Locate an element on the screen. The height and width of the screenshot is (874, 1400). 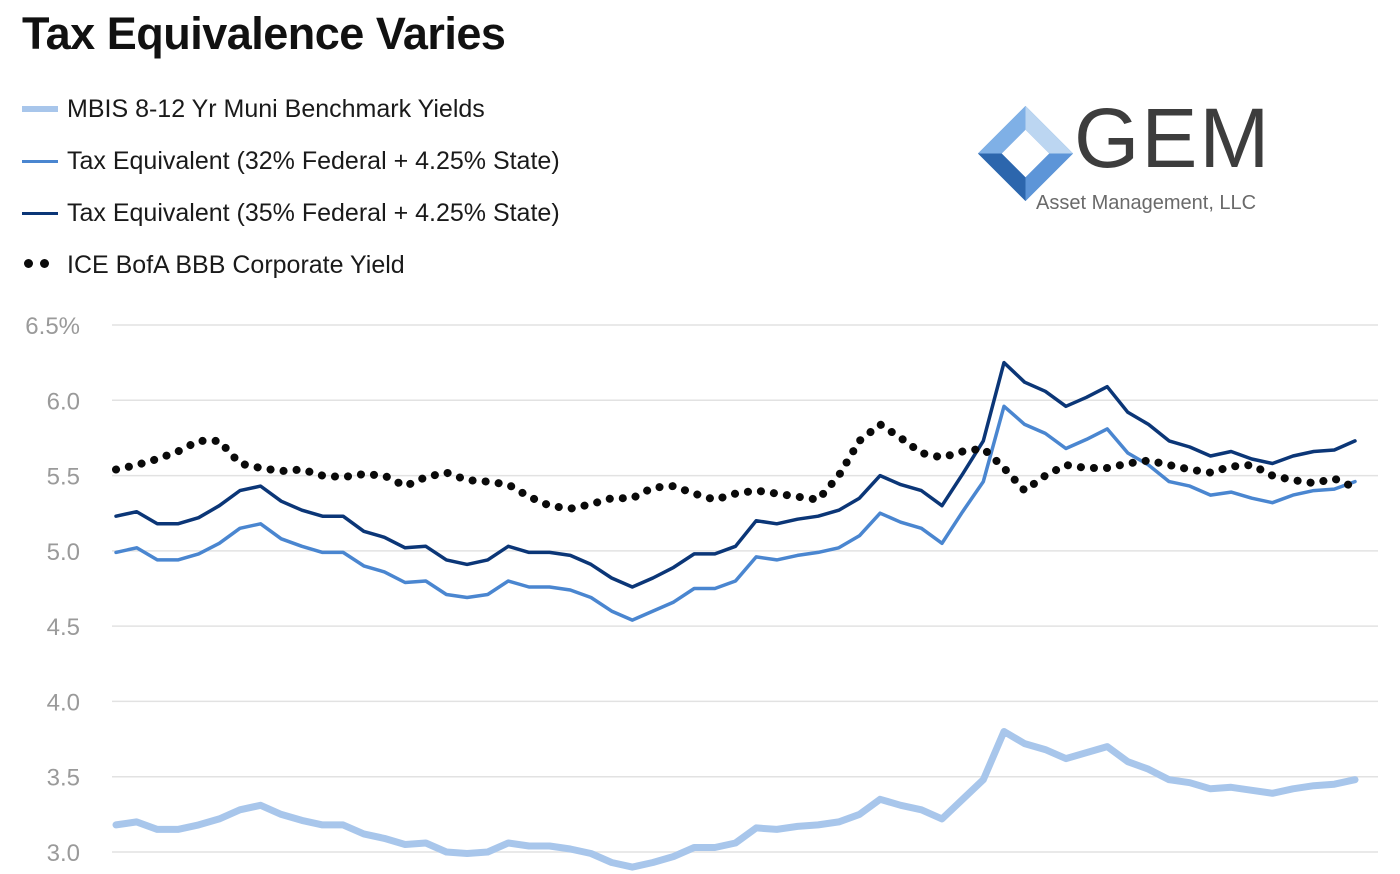
chart-title: Tax Equivalence Varies is located at coordinates (264, 33).